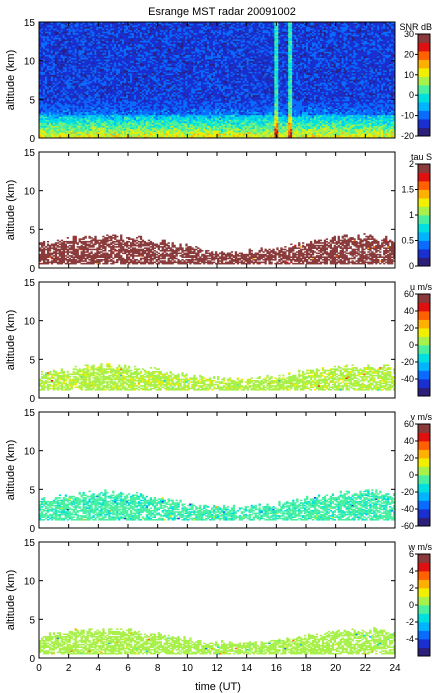 This screenshot has height=693, width=446. Describe the element at coordinates (420, 547) in the screenshot. I see `colorbar-label: w m/s` at that location.